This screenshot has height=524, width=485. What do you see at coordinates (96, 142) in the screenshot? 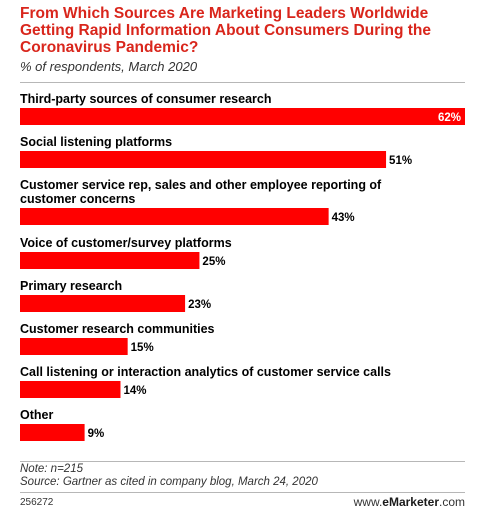
I see `category-label: Social listening platforms` at bounding box center [96, 142].